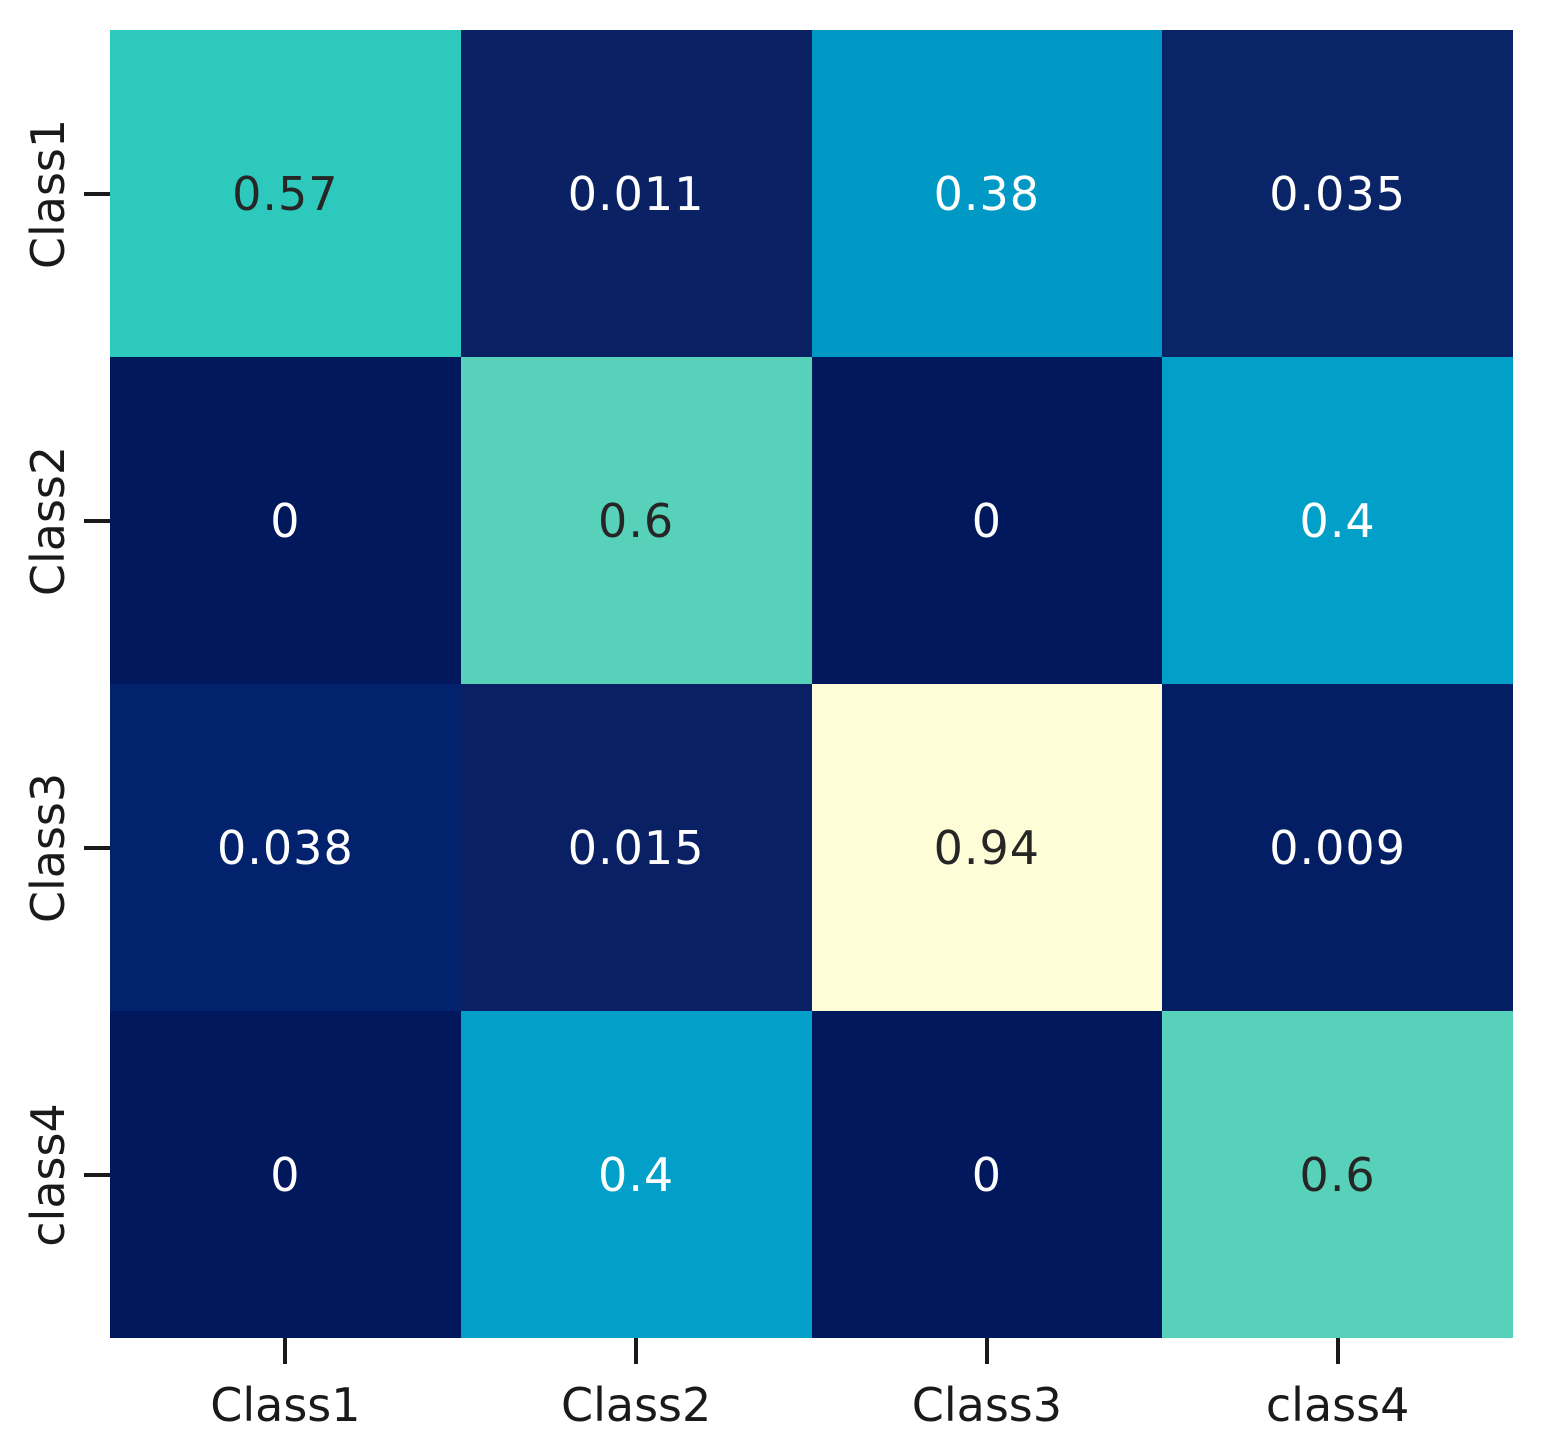 Image resolution: width=1550 pixels, height=1440 pixels. What do you see at coordinates (285, 1405) in the screenshot?
I see `x-axis-tick-label: Class1` at bounding box center [285, 1405].